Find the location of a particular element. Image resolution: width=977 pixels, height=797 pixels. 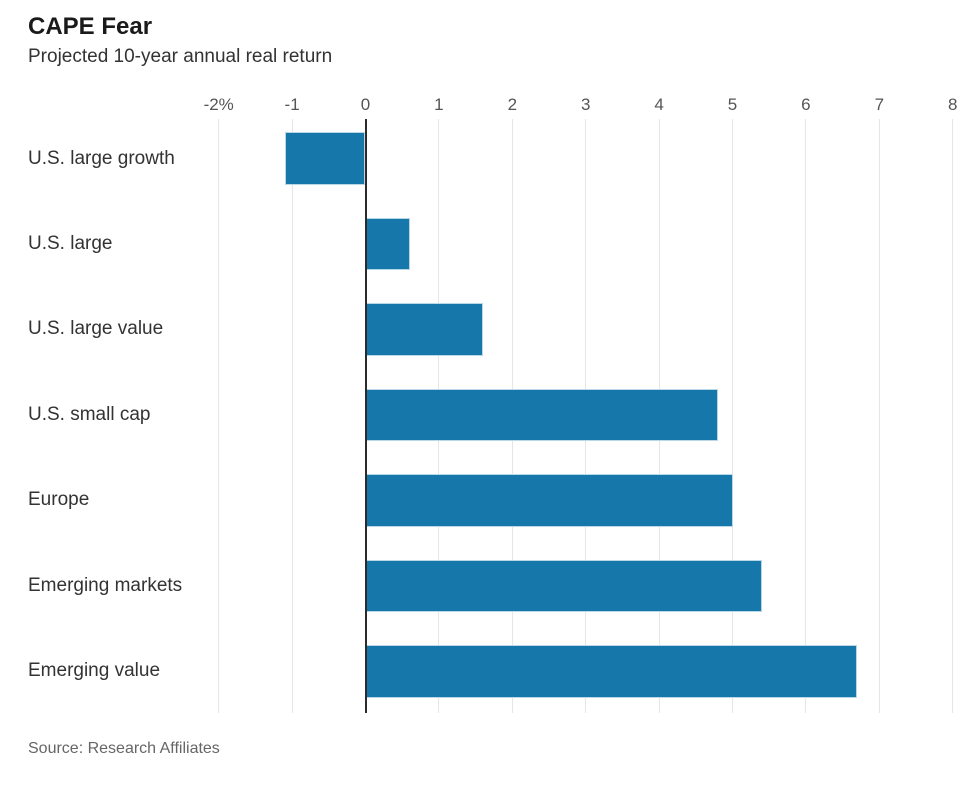

category-label: U.S. large growth is located at coordinates (101, 158).